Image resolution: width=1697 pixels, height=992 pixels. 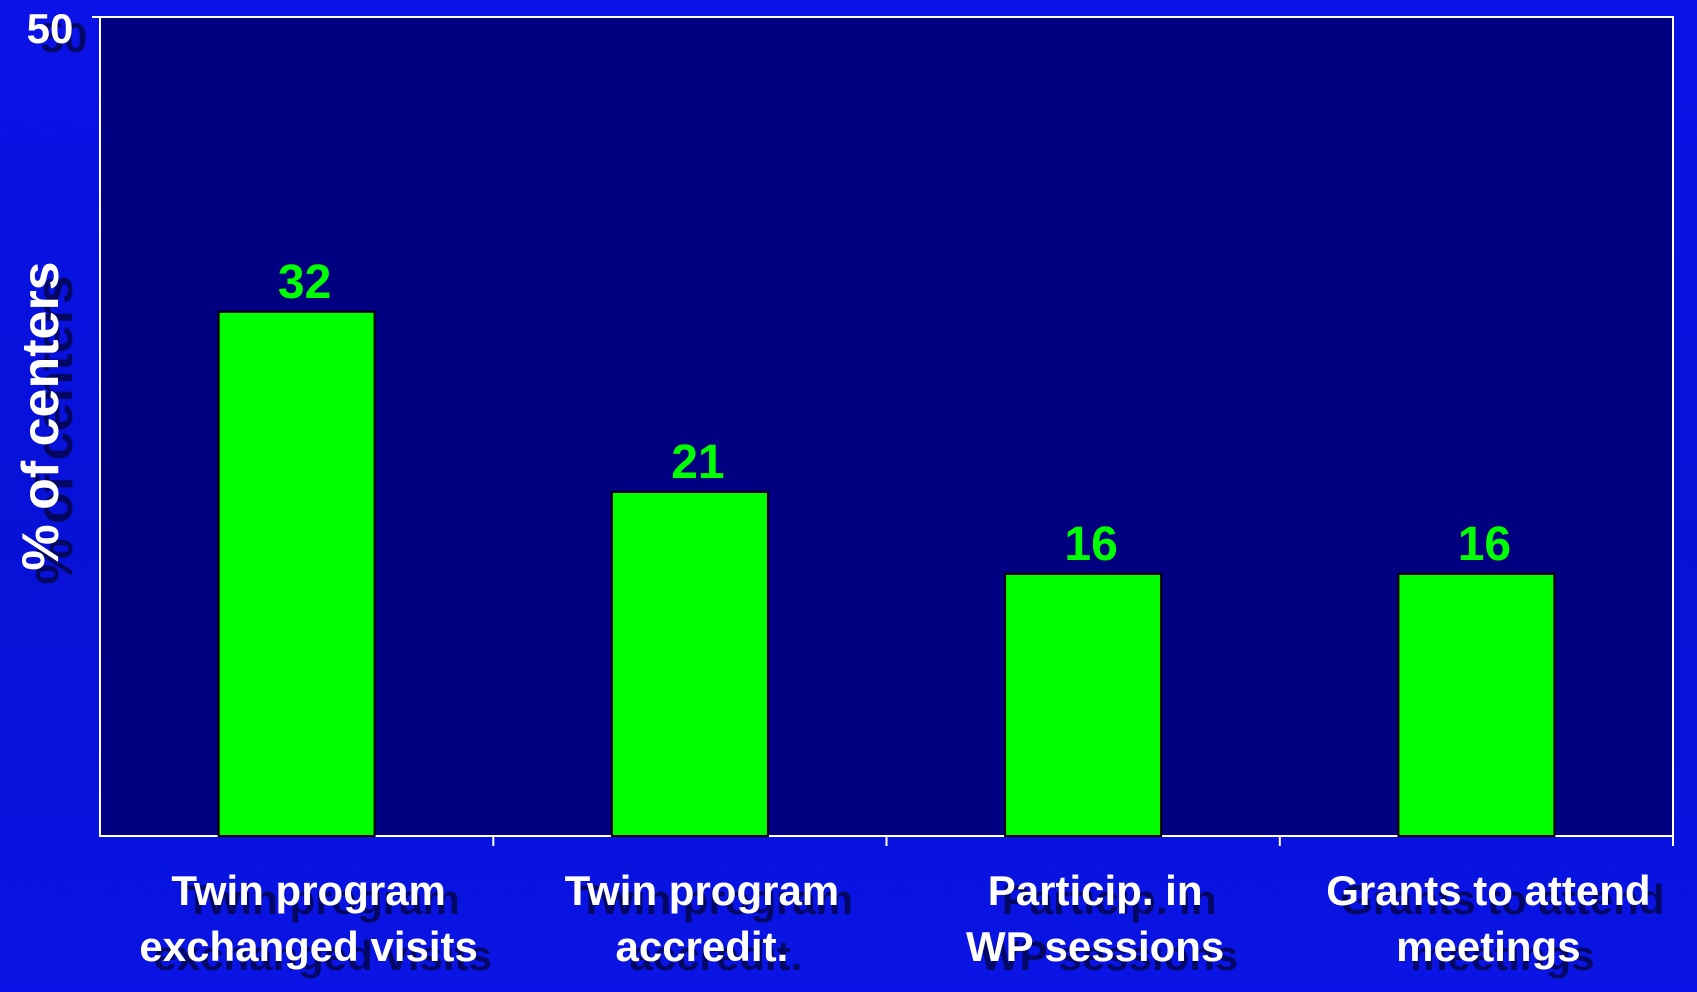 What do you see at coordinates (308, 890) in the screenshot?
I see `x-tick-label-1-line-1: Twin program` at bounding box center [308, 890].